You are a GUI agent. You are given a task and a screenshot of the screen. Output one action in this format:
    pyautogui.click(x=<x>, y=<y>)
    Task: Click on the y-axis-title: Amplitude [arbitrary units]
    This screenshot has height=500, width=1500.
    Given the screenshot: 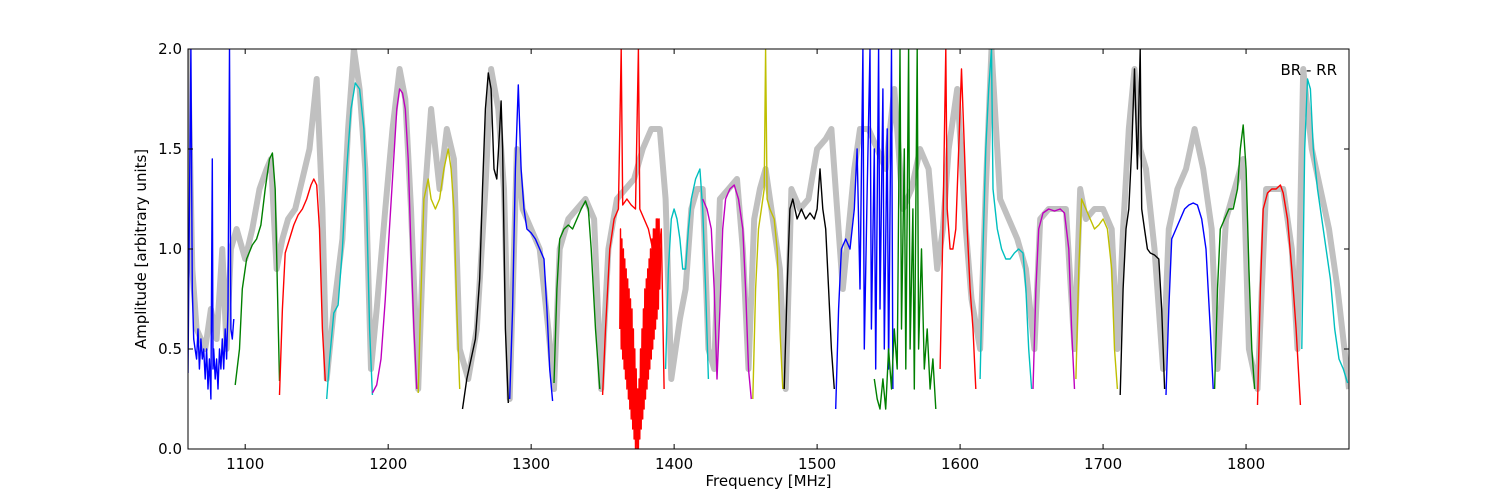 What is the action you would take?
    pyautogui.click(x=141, y=249)
    